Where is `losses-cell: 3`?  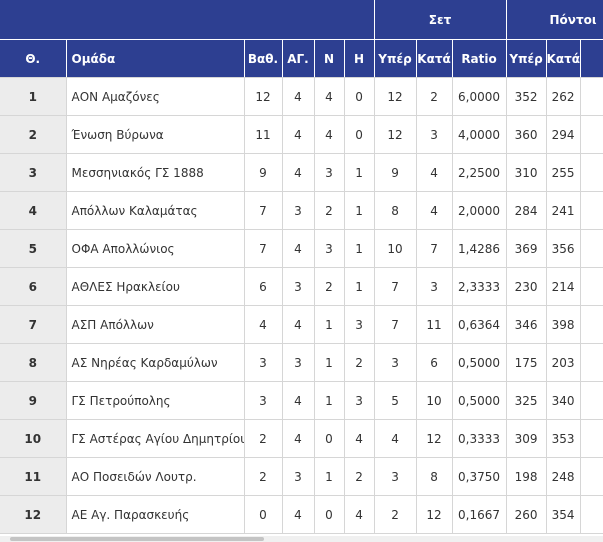
losses-cell: 3 is located at coordinates (359, 324).